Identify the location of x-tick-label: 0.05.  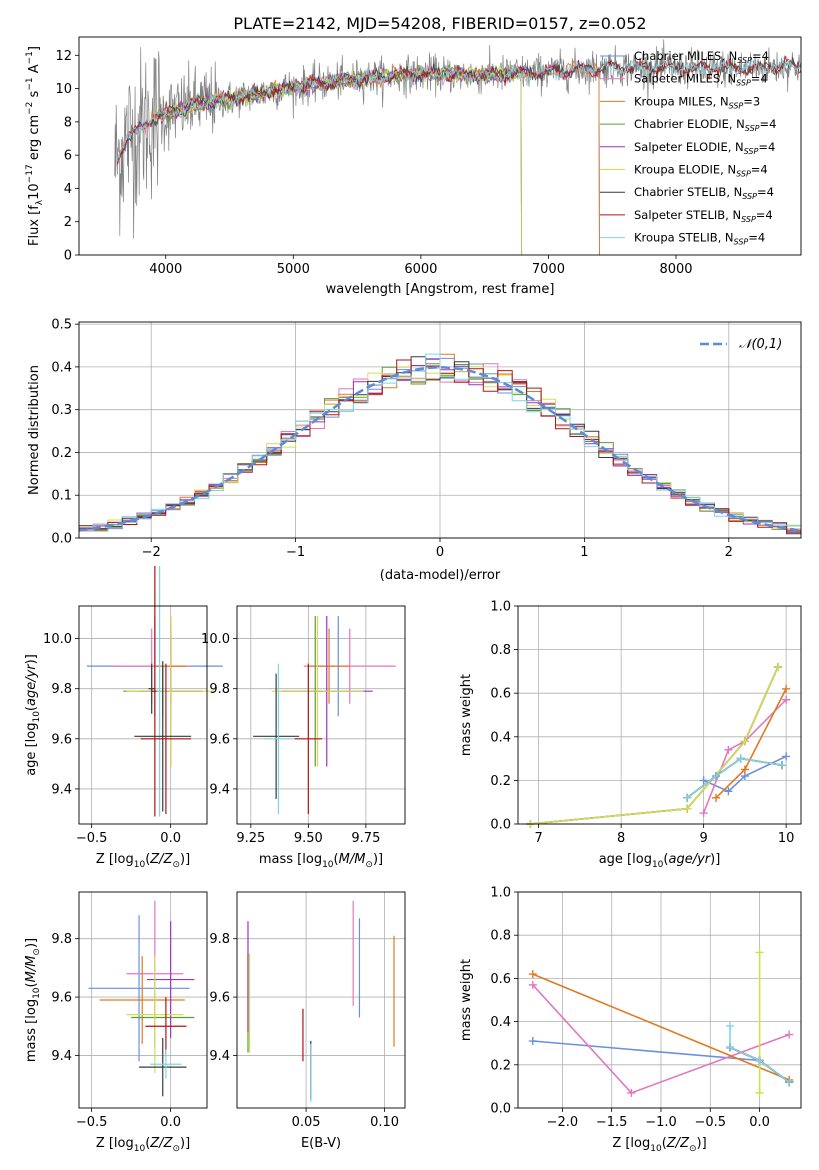
(306, 1122).